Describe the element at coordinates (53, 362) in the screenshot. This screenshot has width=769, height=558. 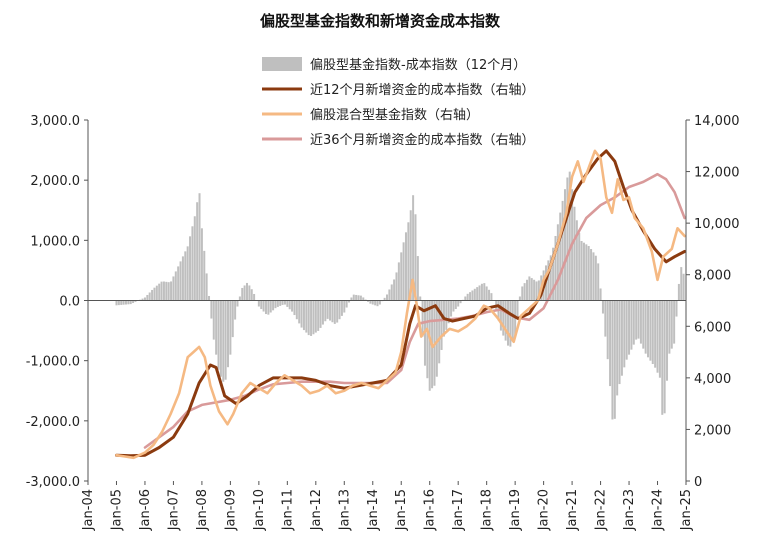
I see `left-tick-label: -1,000.0` at that location.